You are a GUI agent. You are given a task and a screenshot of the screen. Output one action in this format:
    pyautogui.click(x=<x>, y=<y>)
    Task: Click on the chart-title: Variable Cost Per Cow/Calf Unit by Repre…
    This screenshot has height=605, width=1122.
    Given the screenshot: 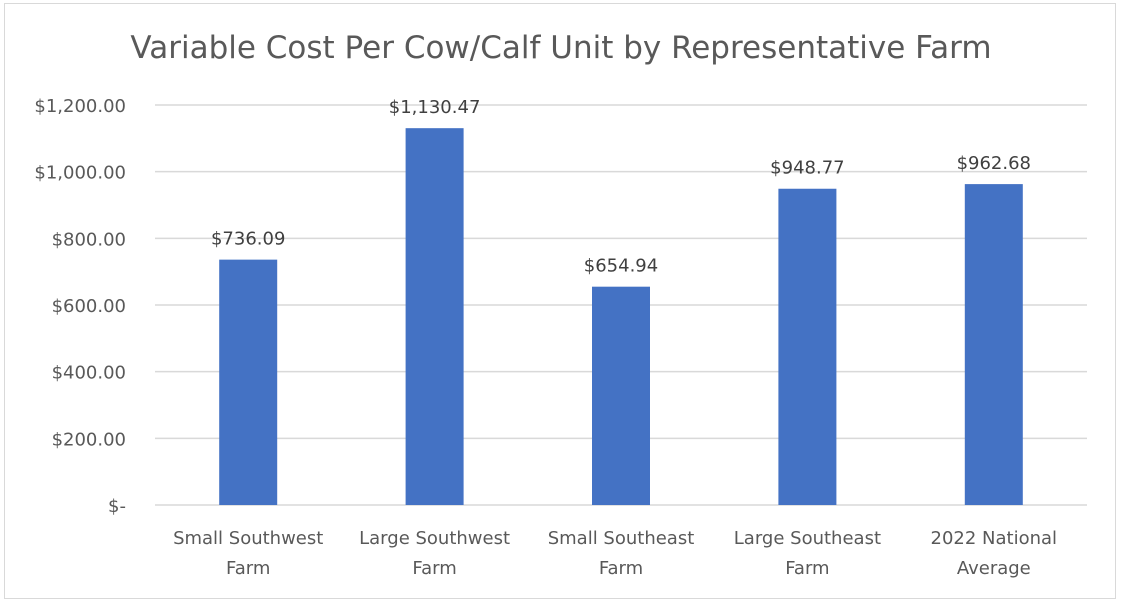 What is the action you would take?
    pyautogui.click(x=560, y=48)
    